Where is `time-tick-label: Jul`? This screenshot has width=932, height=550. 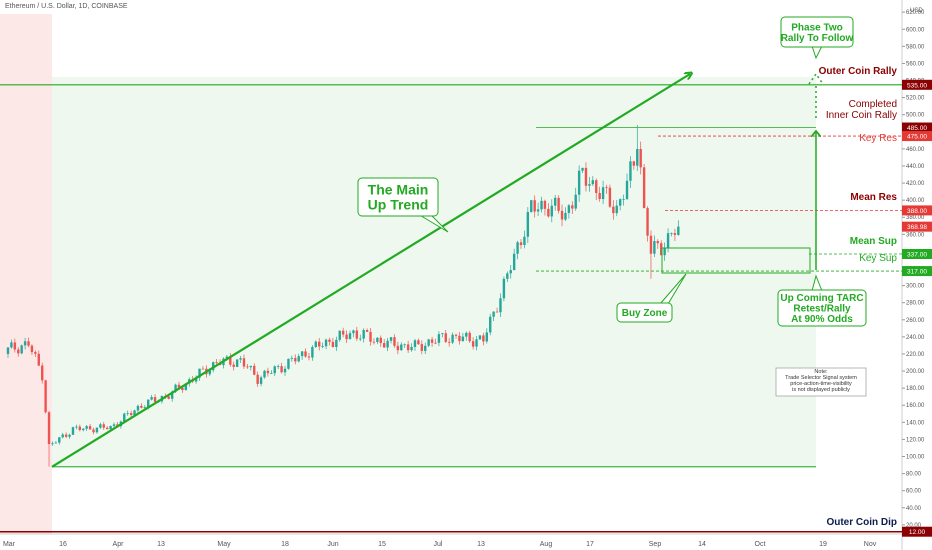 time-tick-label: Jul is located at coordinates (438, 544).